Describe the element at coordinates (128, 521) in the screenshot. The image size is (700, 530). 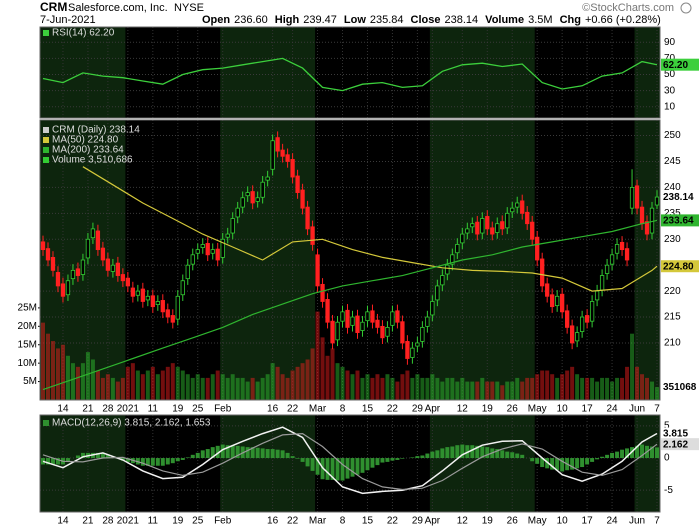
I see `x-tick-label: 2021` at that location.